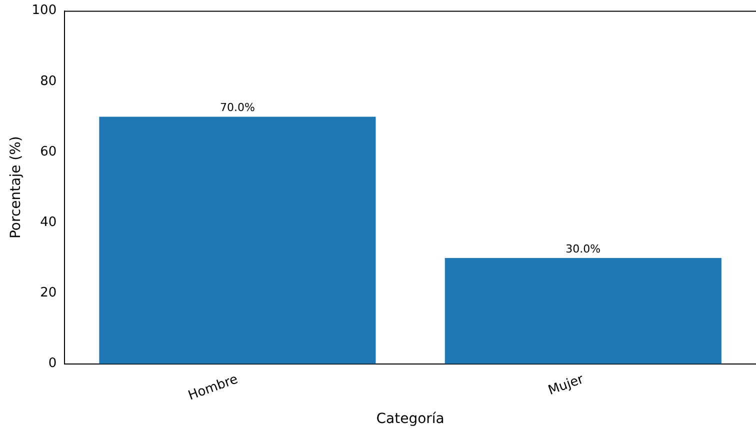 The height and width of the screenshot is (434, 756). Describe the element at coordinates (48, 293) in the screenshot. I see `y-tick-label: 20` at that location.